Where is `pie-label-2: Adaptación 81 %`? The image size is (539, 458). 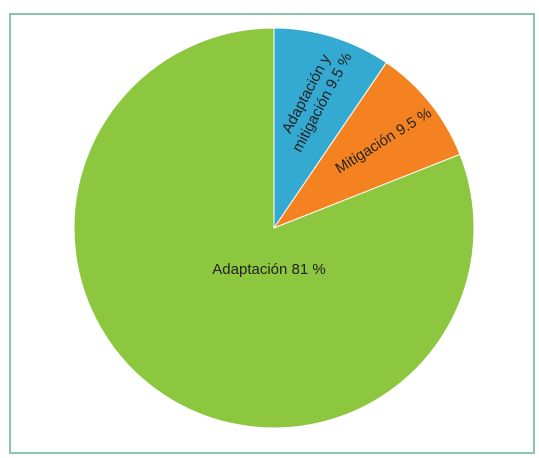 pie-label-2: Adaptación 81 % is located at coordinates (268, 269).